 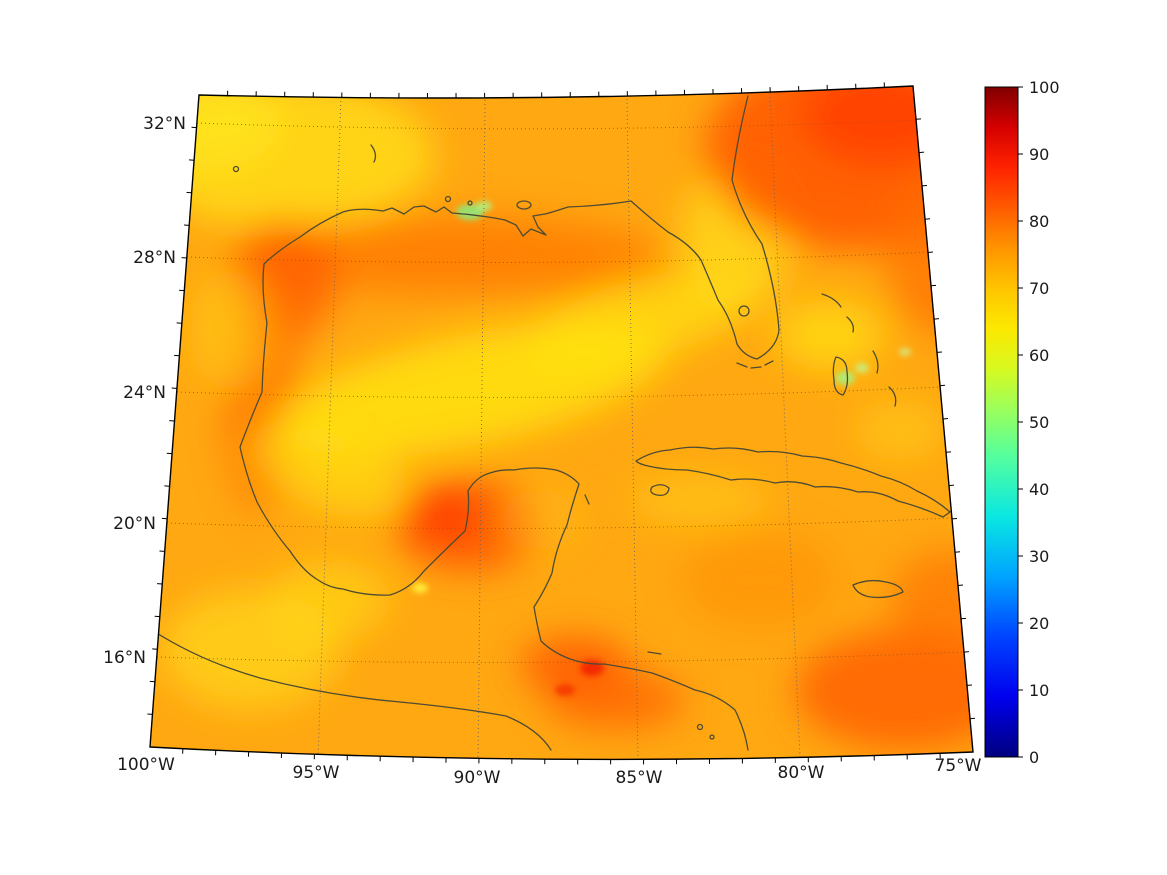 What do you see at coordinates (154, 258) in the screenshot?
I see `lat-tick-label: 28°N` at bounding box center [154, 258].